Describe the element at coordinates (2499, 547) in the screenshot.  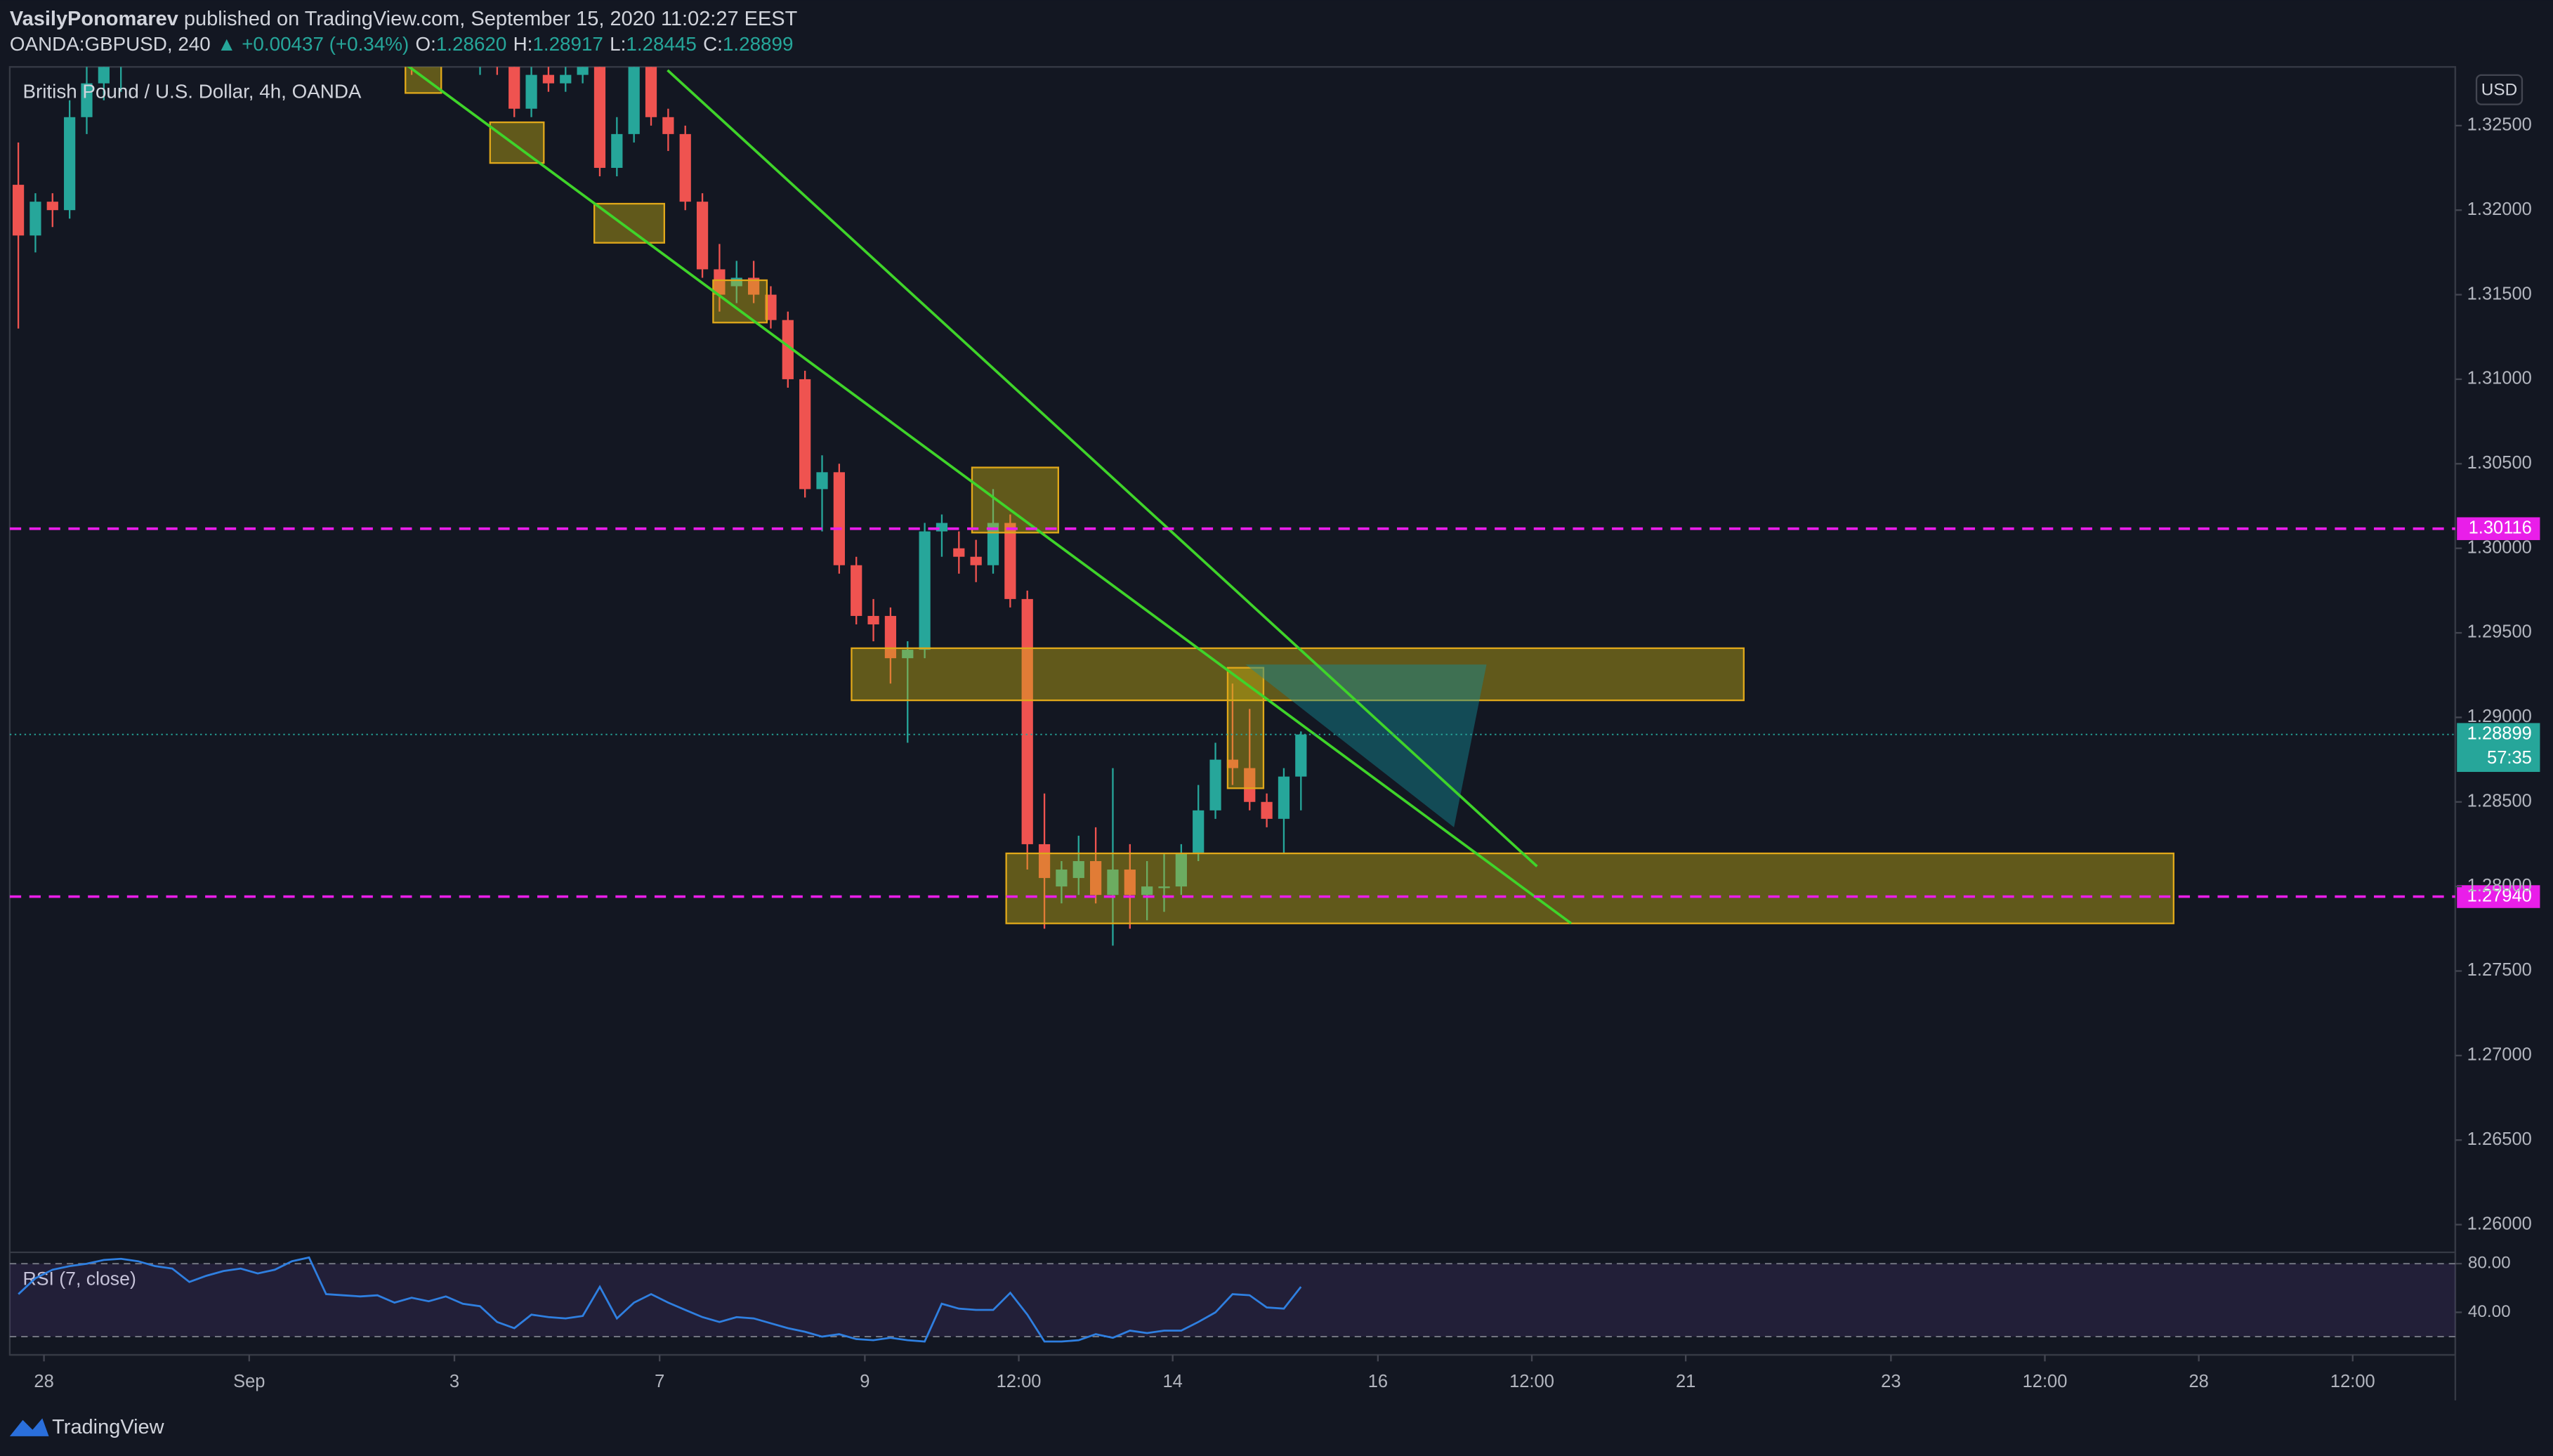
I see `y-tick-label: 1.30000` at that location.